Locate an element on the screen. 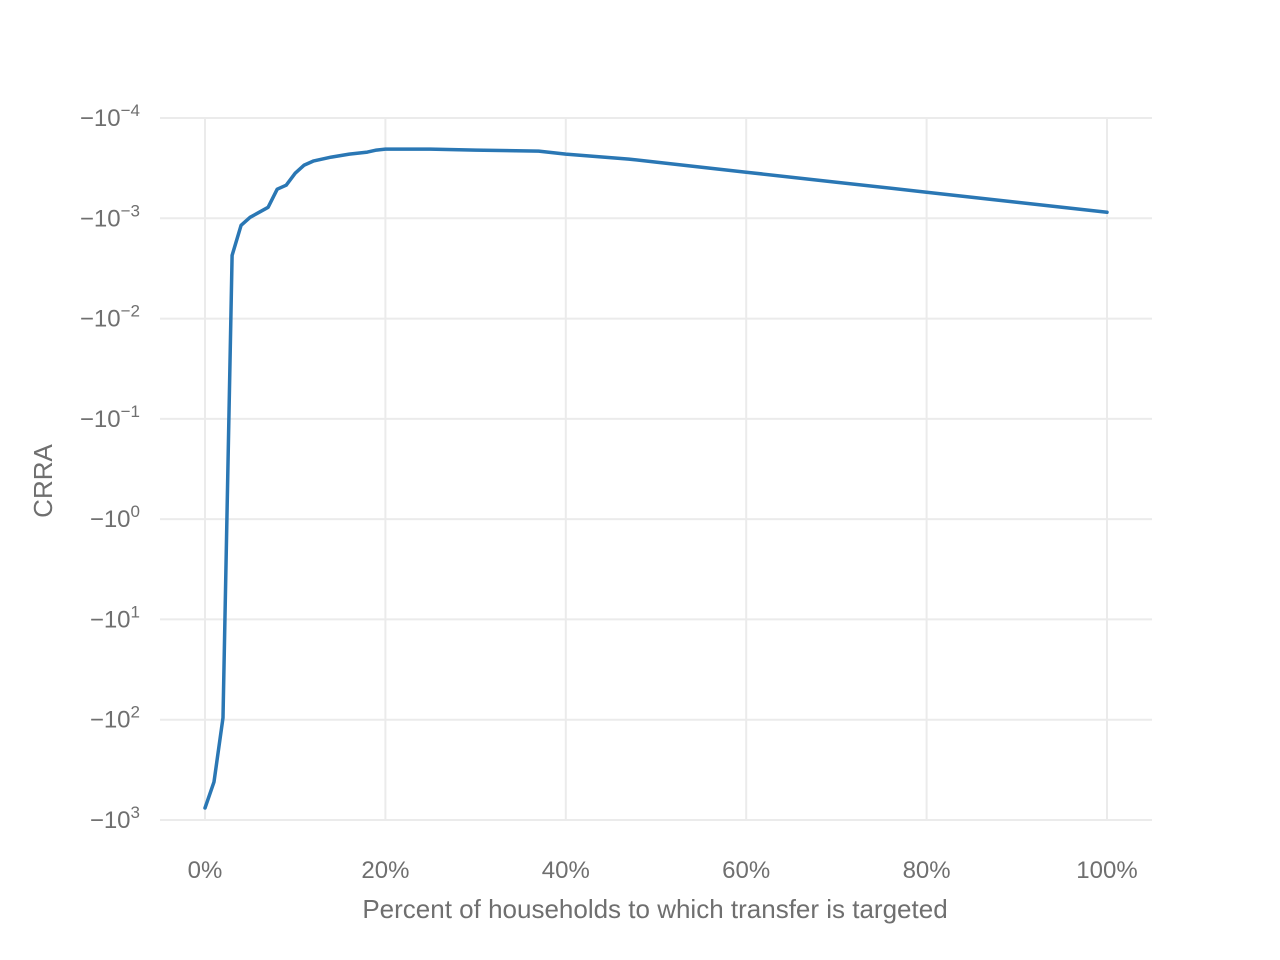 Image resolution: width=1280 pixels, height=960 pixels. x-tick-label-0: 0% is located at coordinates (205, 870).